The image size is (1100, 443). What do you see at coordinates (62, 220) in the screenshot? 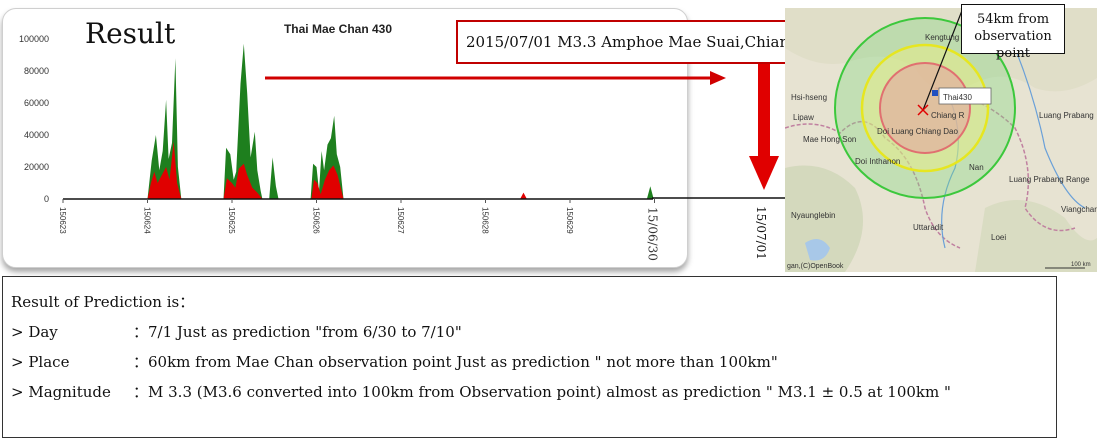
I see `x-tick-label: 150623` at bounding box center [62, 220].